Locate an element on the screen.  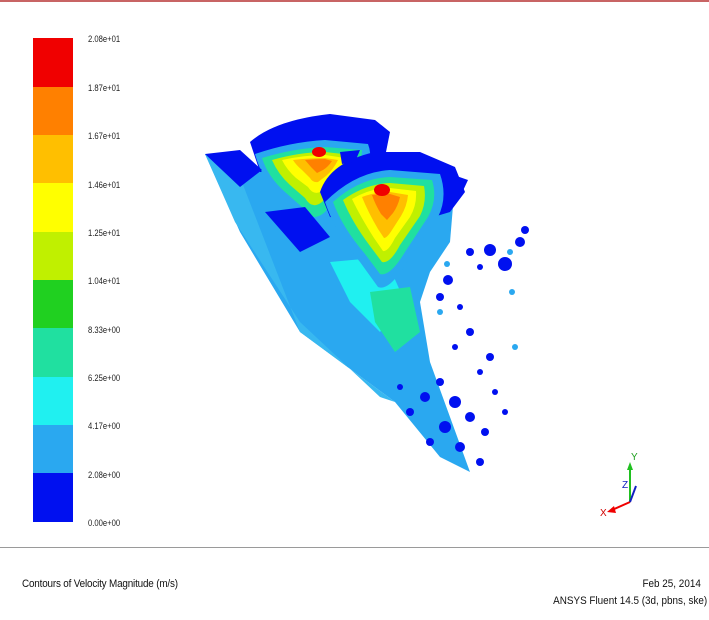
axis-triad: Y Z X is located at coordinates (619, 485).